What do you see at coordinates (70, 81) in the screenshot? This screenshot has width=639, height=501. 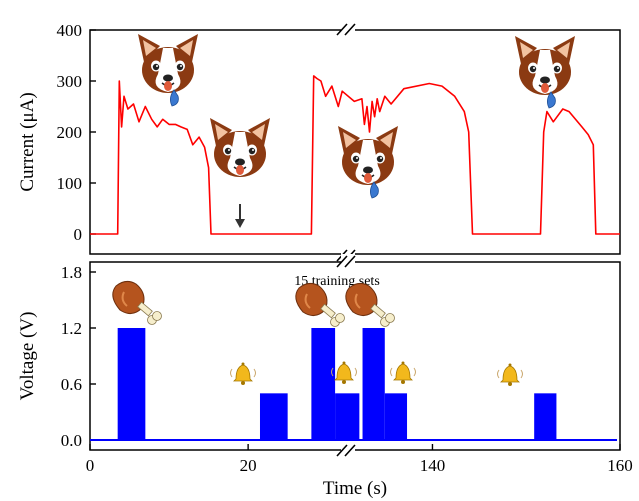 I see `top-y-tick-label: 300` at bounding box center [70, 81].